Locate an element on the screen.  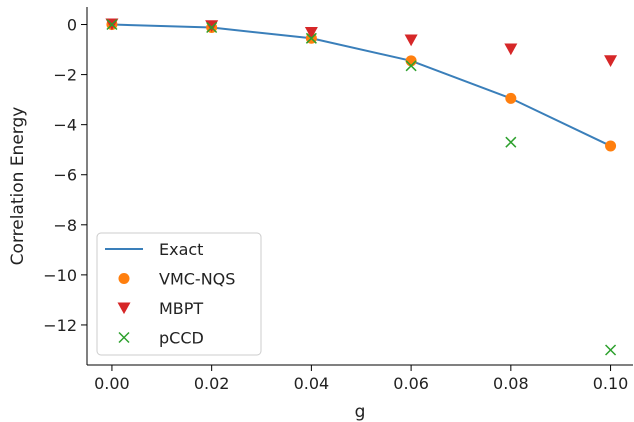
legend-swatch-mbpt is located at coordinates (124, 308).